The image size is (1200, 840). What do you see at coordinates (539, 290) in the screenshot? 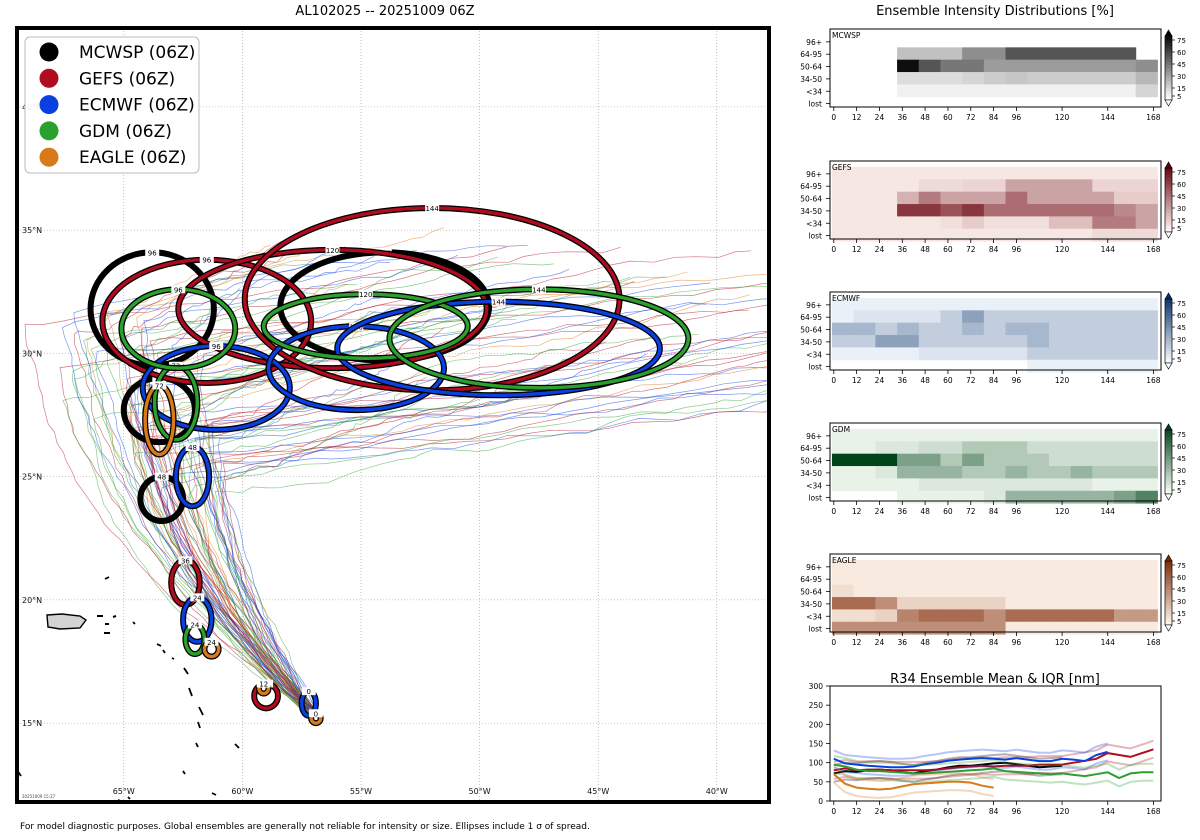
I see `forecast-hour-label: 144` at bounding box center [539, 290].